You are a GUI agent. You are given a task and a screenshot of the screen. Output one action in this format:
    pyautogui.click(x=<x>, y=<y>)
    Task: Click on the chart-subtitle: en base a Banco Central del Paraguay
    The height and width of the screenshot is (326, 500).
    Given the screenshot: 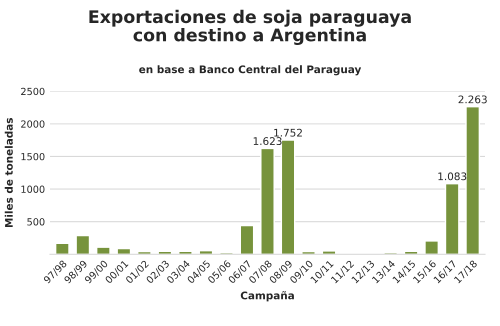 What is the action you would take?
    pyautogui.click(x=250, y=70)
    